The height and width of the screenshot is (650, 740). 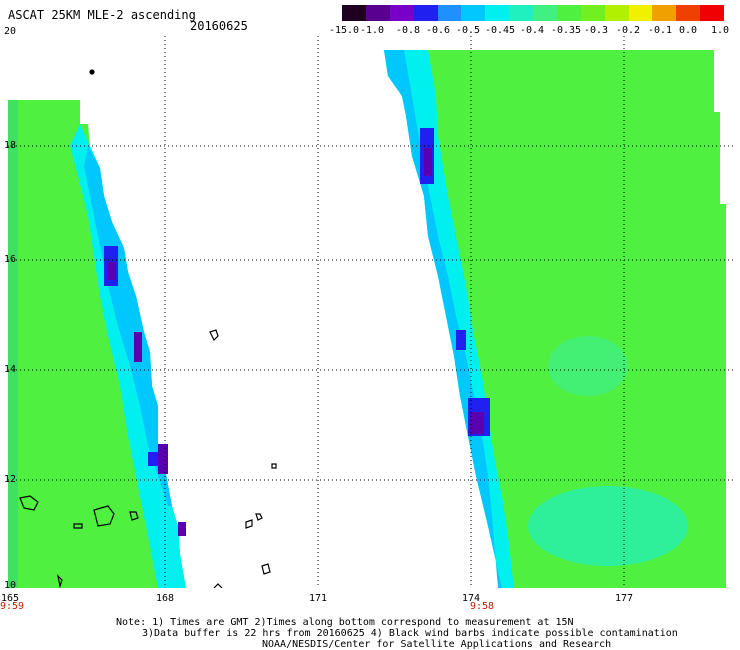 What do you see at coordinates (10, 145) in the screenshot?
I see `y-label-18: 18` at bounding box center [10, 145].